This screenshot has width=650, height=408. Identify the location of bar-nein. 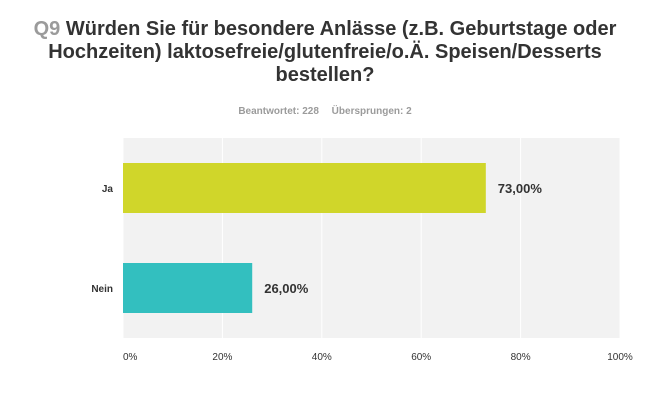
(188, 288).